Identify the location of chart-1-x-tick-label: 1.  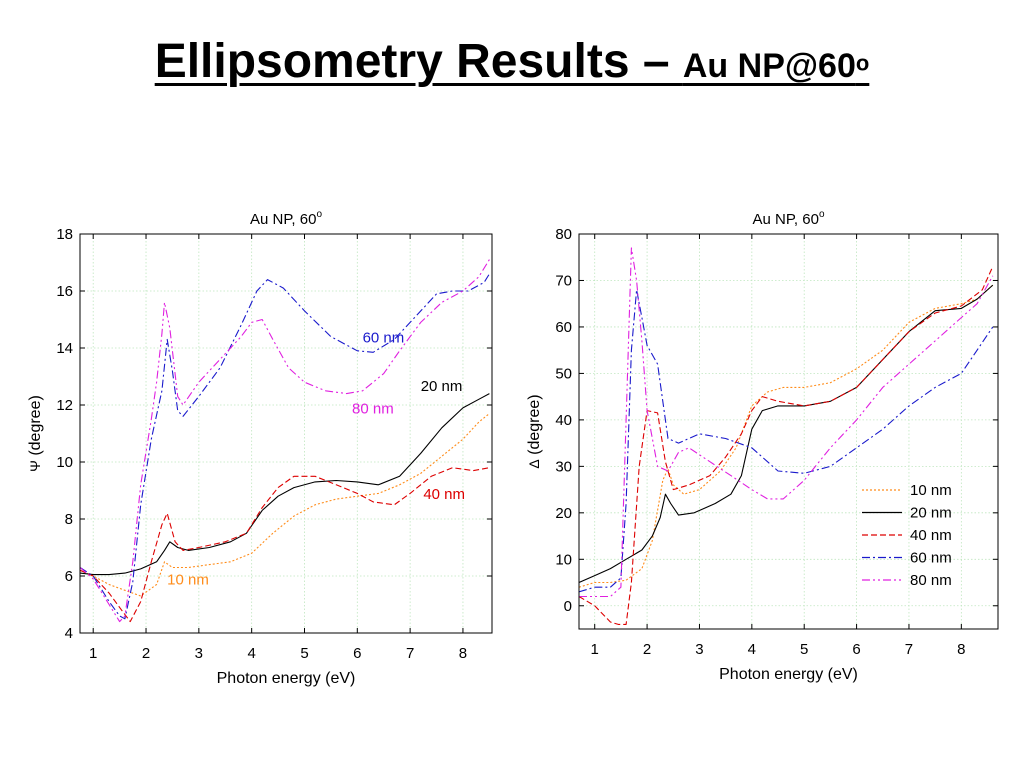
(93, 653).